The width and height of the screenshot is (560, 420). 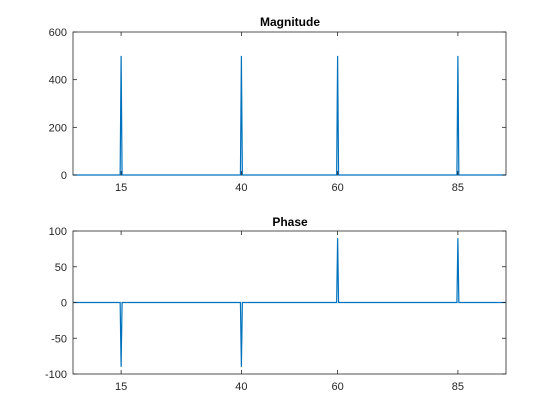 I want to click on phase-y-tick-label: -100, so click(x=56, y=375).